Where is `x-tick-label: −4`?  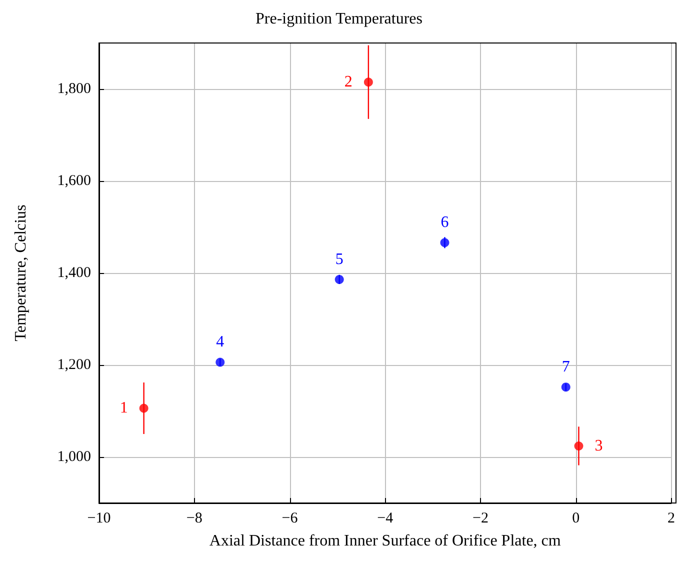
x-tick-label: −4 is located at coordinates (385, 518).